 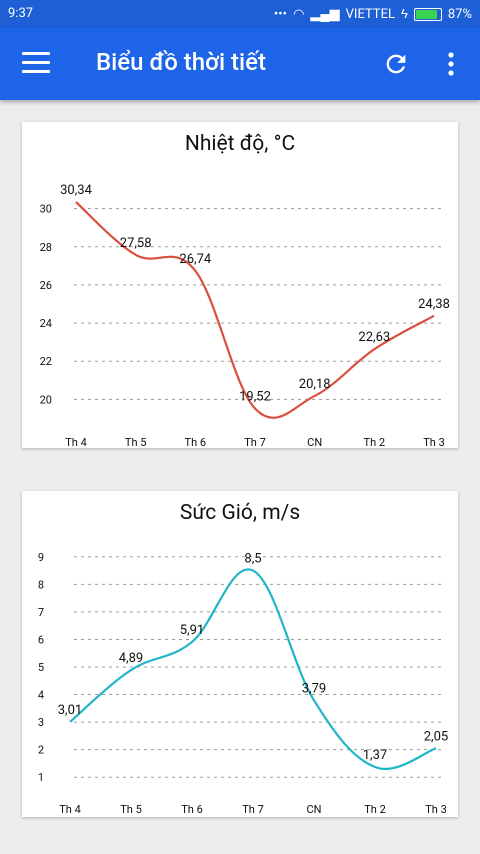 I want to click on y-tick-label: 5, so click(x=41, y=667).